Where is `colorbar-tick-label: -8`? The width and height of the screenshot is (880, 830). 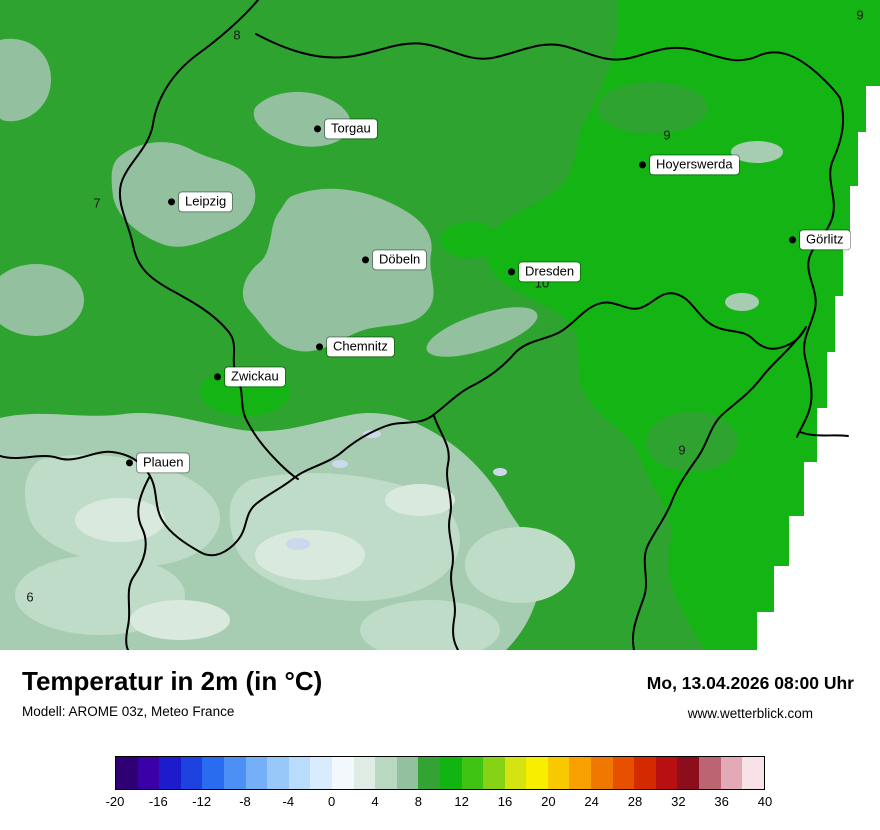 colorbar-tick-label: -8 is located at coordinates (245, 801).